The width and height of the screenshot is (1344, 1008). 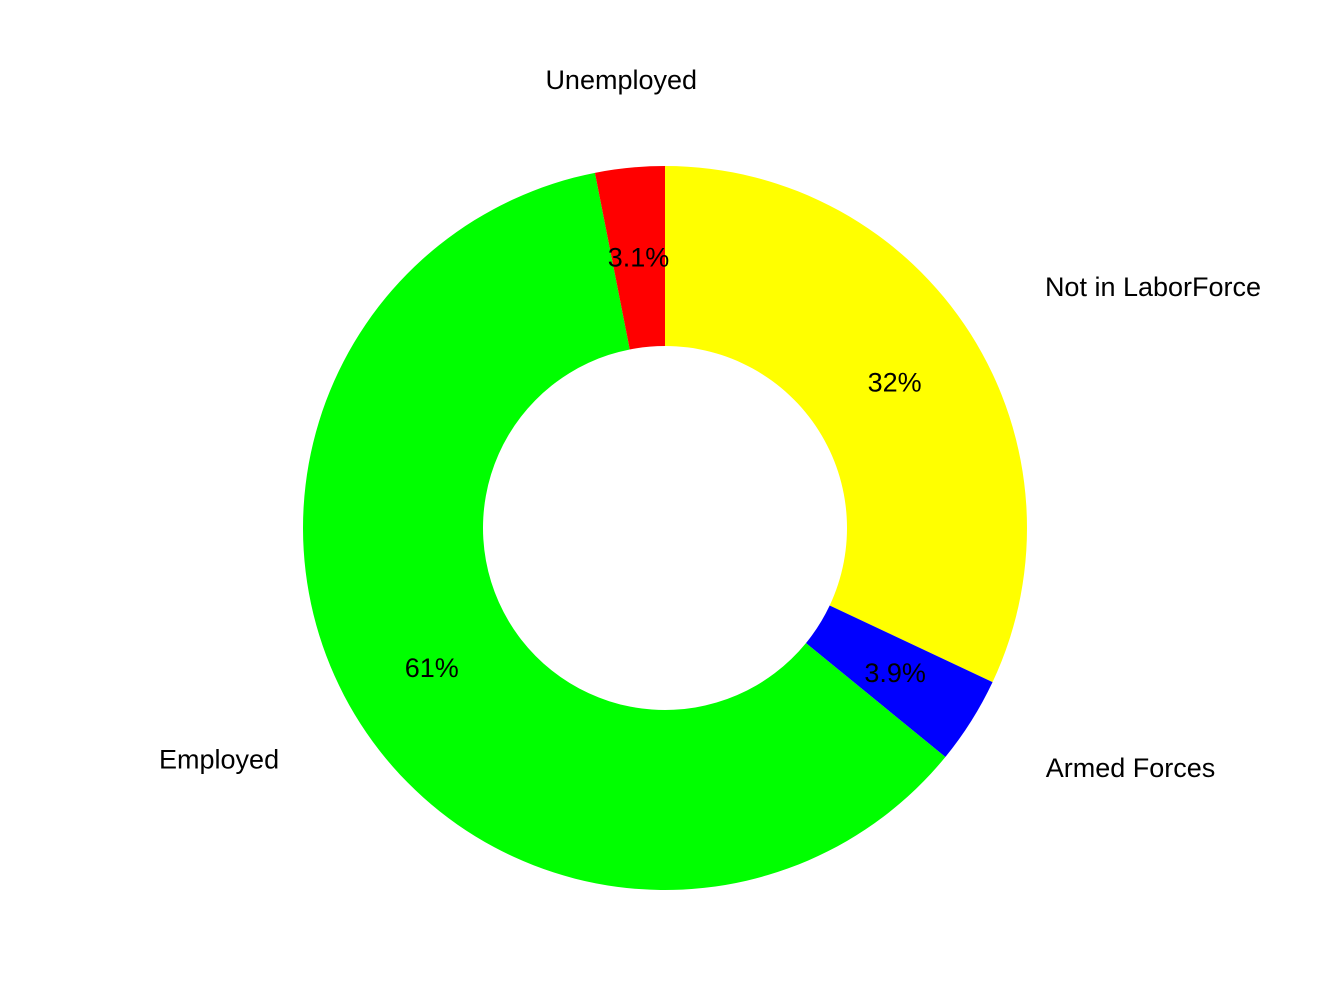 What do you see at coordinates (219, 759) in the screenshot?
I see `category-label-employed: Employed` at bounding box center [219, 759].